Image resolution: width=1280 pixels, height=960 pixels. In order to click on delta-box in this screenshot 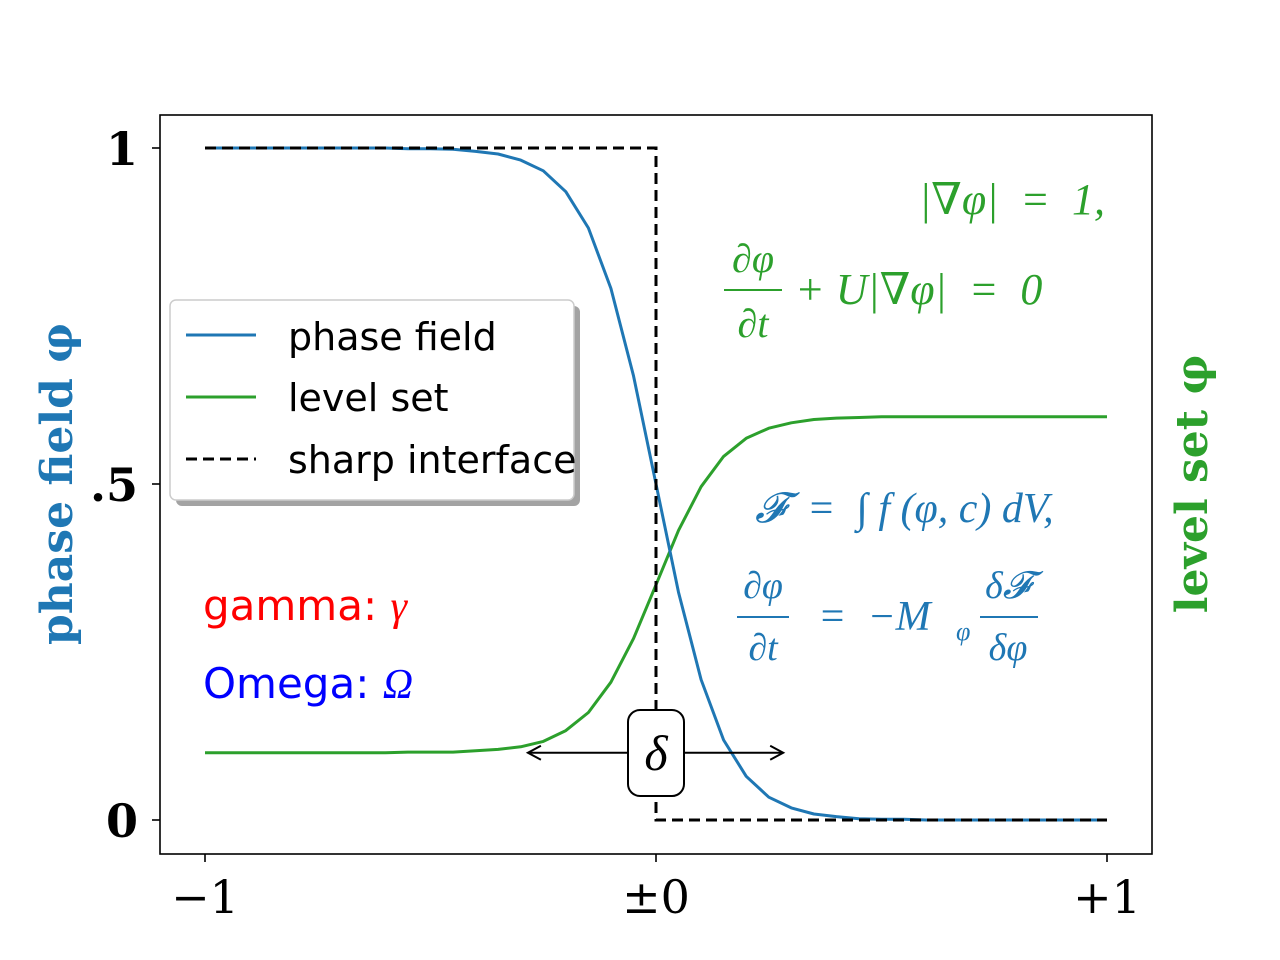, I will do `click(656, 753)`.